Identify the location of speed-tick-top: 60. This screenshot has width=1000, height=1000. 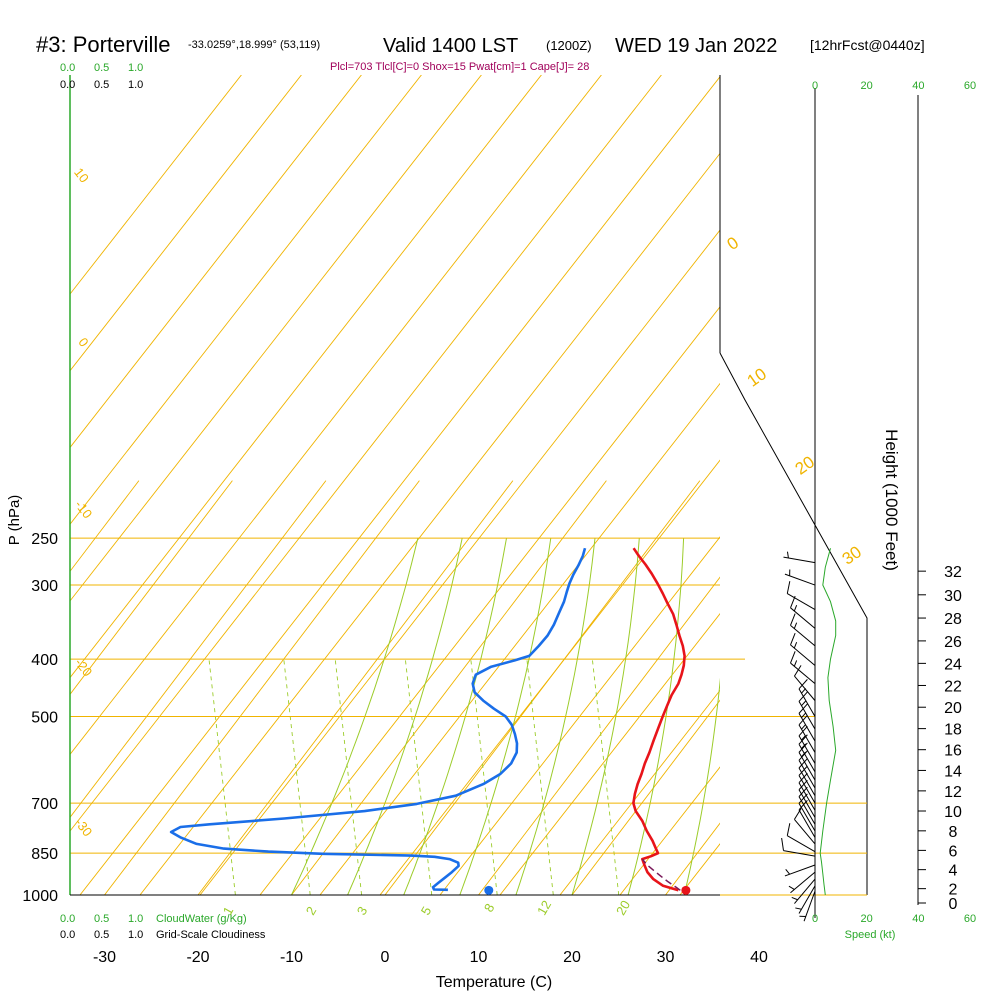
(970, 86).